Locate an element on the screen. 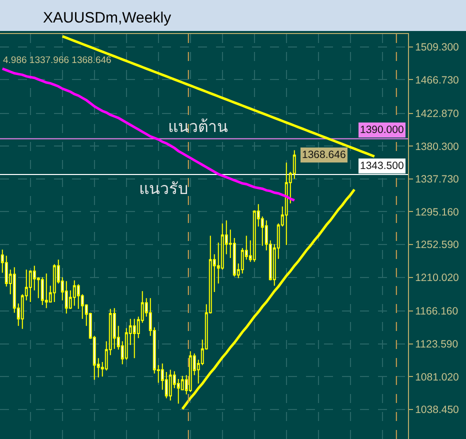 The height and width of the screenshot is (439, 466). y-tick-label: 1337.730 is located at coordinates (437, 180).